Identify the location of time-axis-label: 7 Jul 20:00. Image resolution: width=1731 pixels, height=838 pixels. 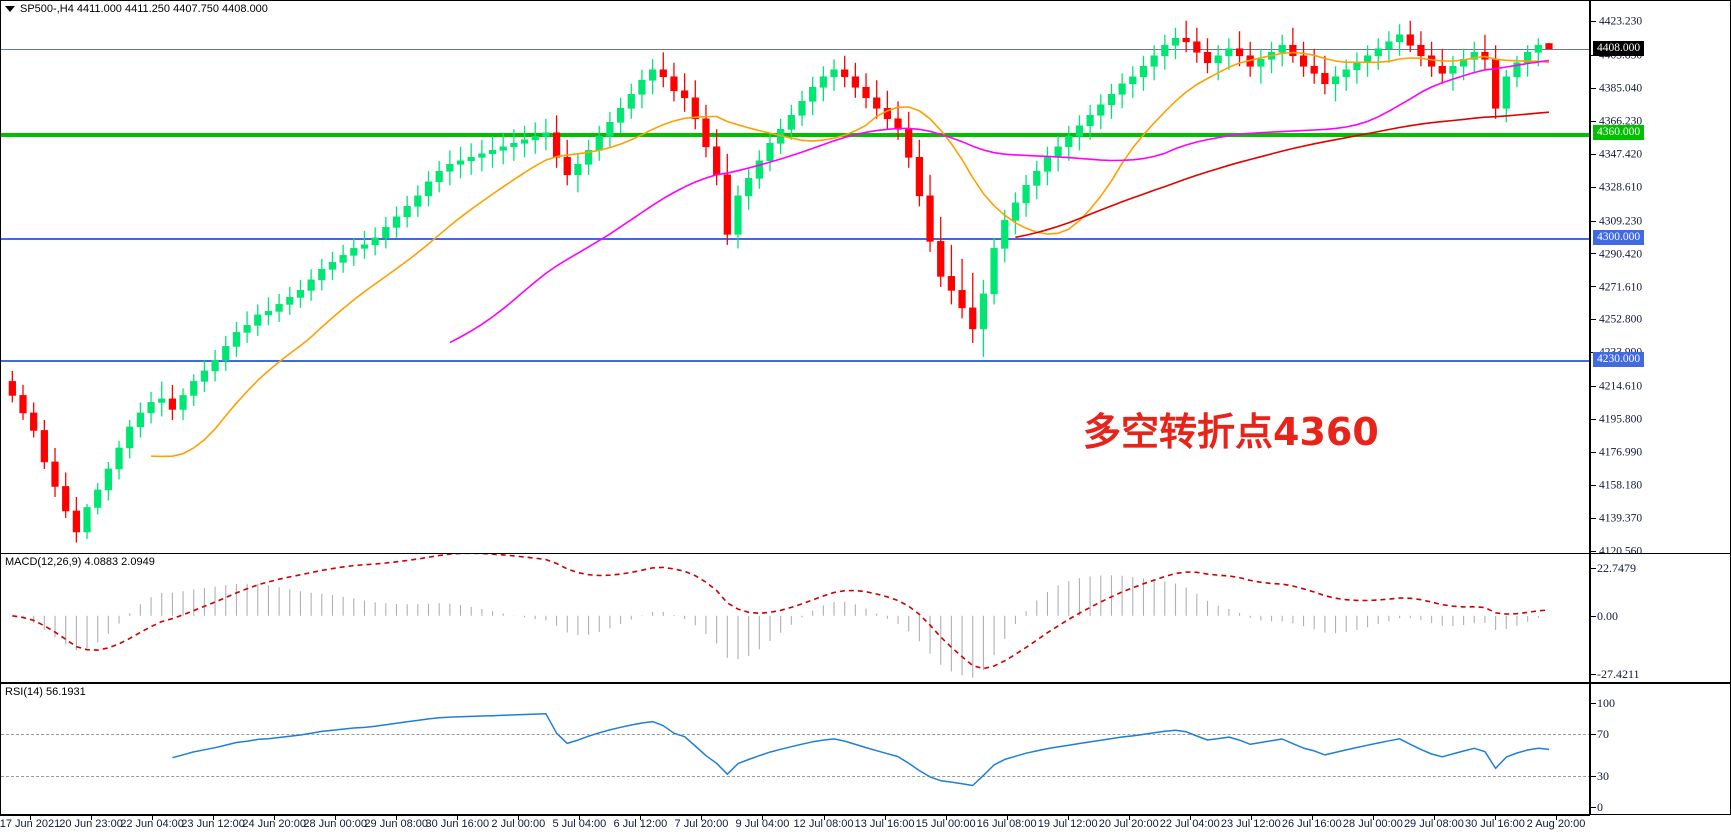
(701, 824).